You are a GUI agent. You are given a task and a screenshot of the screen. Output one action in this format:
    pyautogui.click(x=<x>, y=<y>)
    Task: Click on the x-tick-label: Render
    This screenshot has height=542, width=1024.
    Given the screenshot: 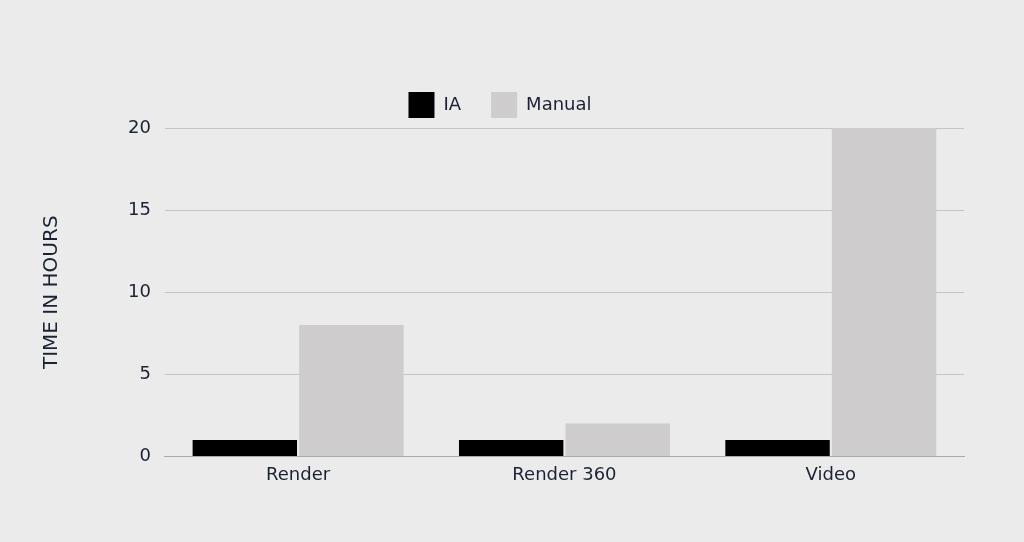 What is the action you would take?
    pyautogui.click(x=298, y=473)
    